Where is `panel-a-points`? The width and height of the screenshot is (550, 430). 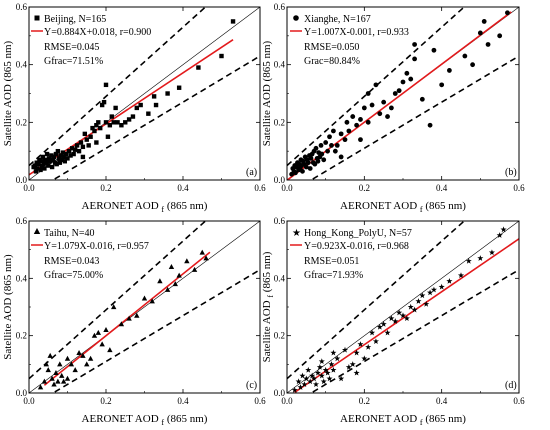
panel-a-points is located at coordinates (133, 96).